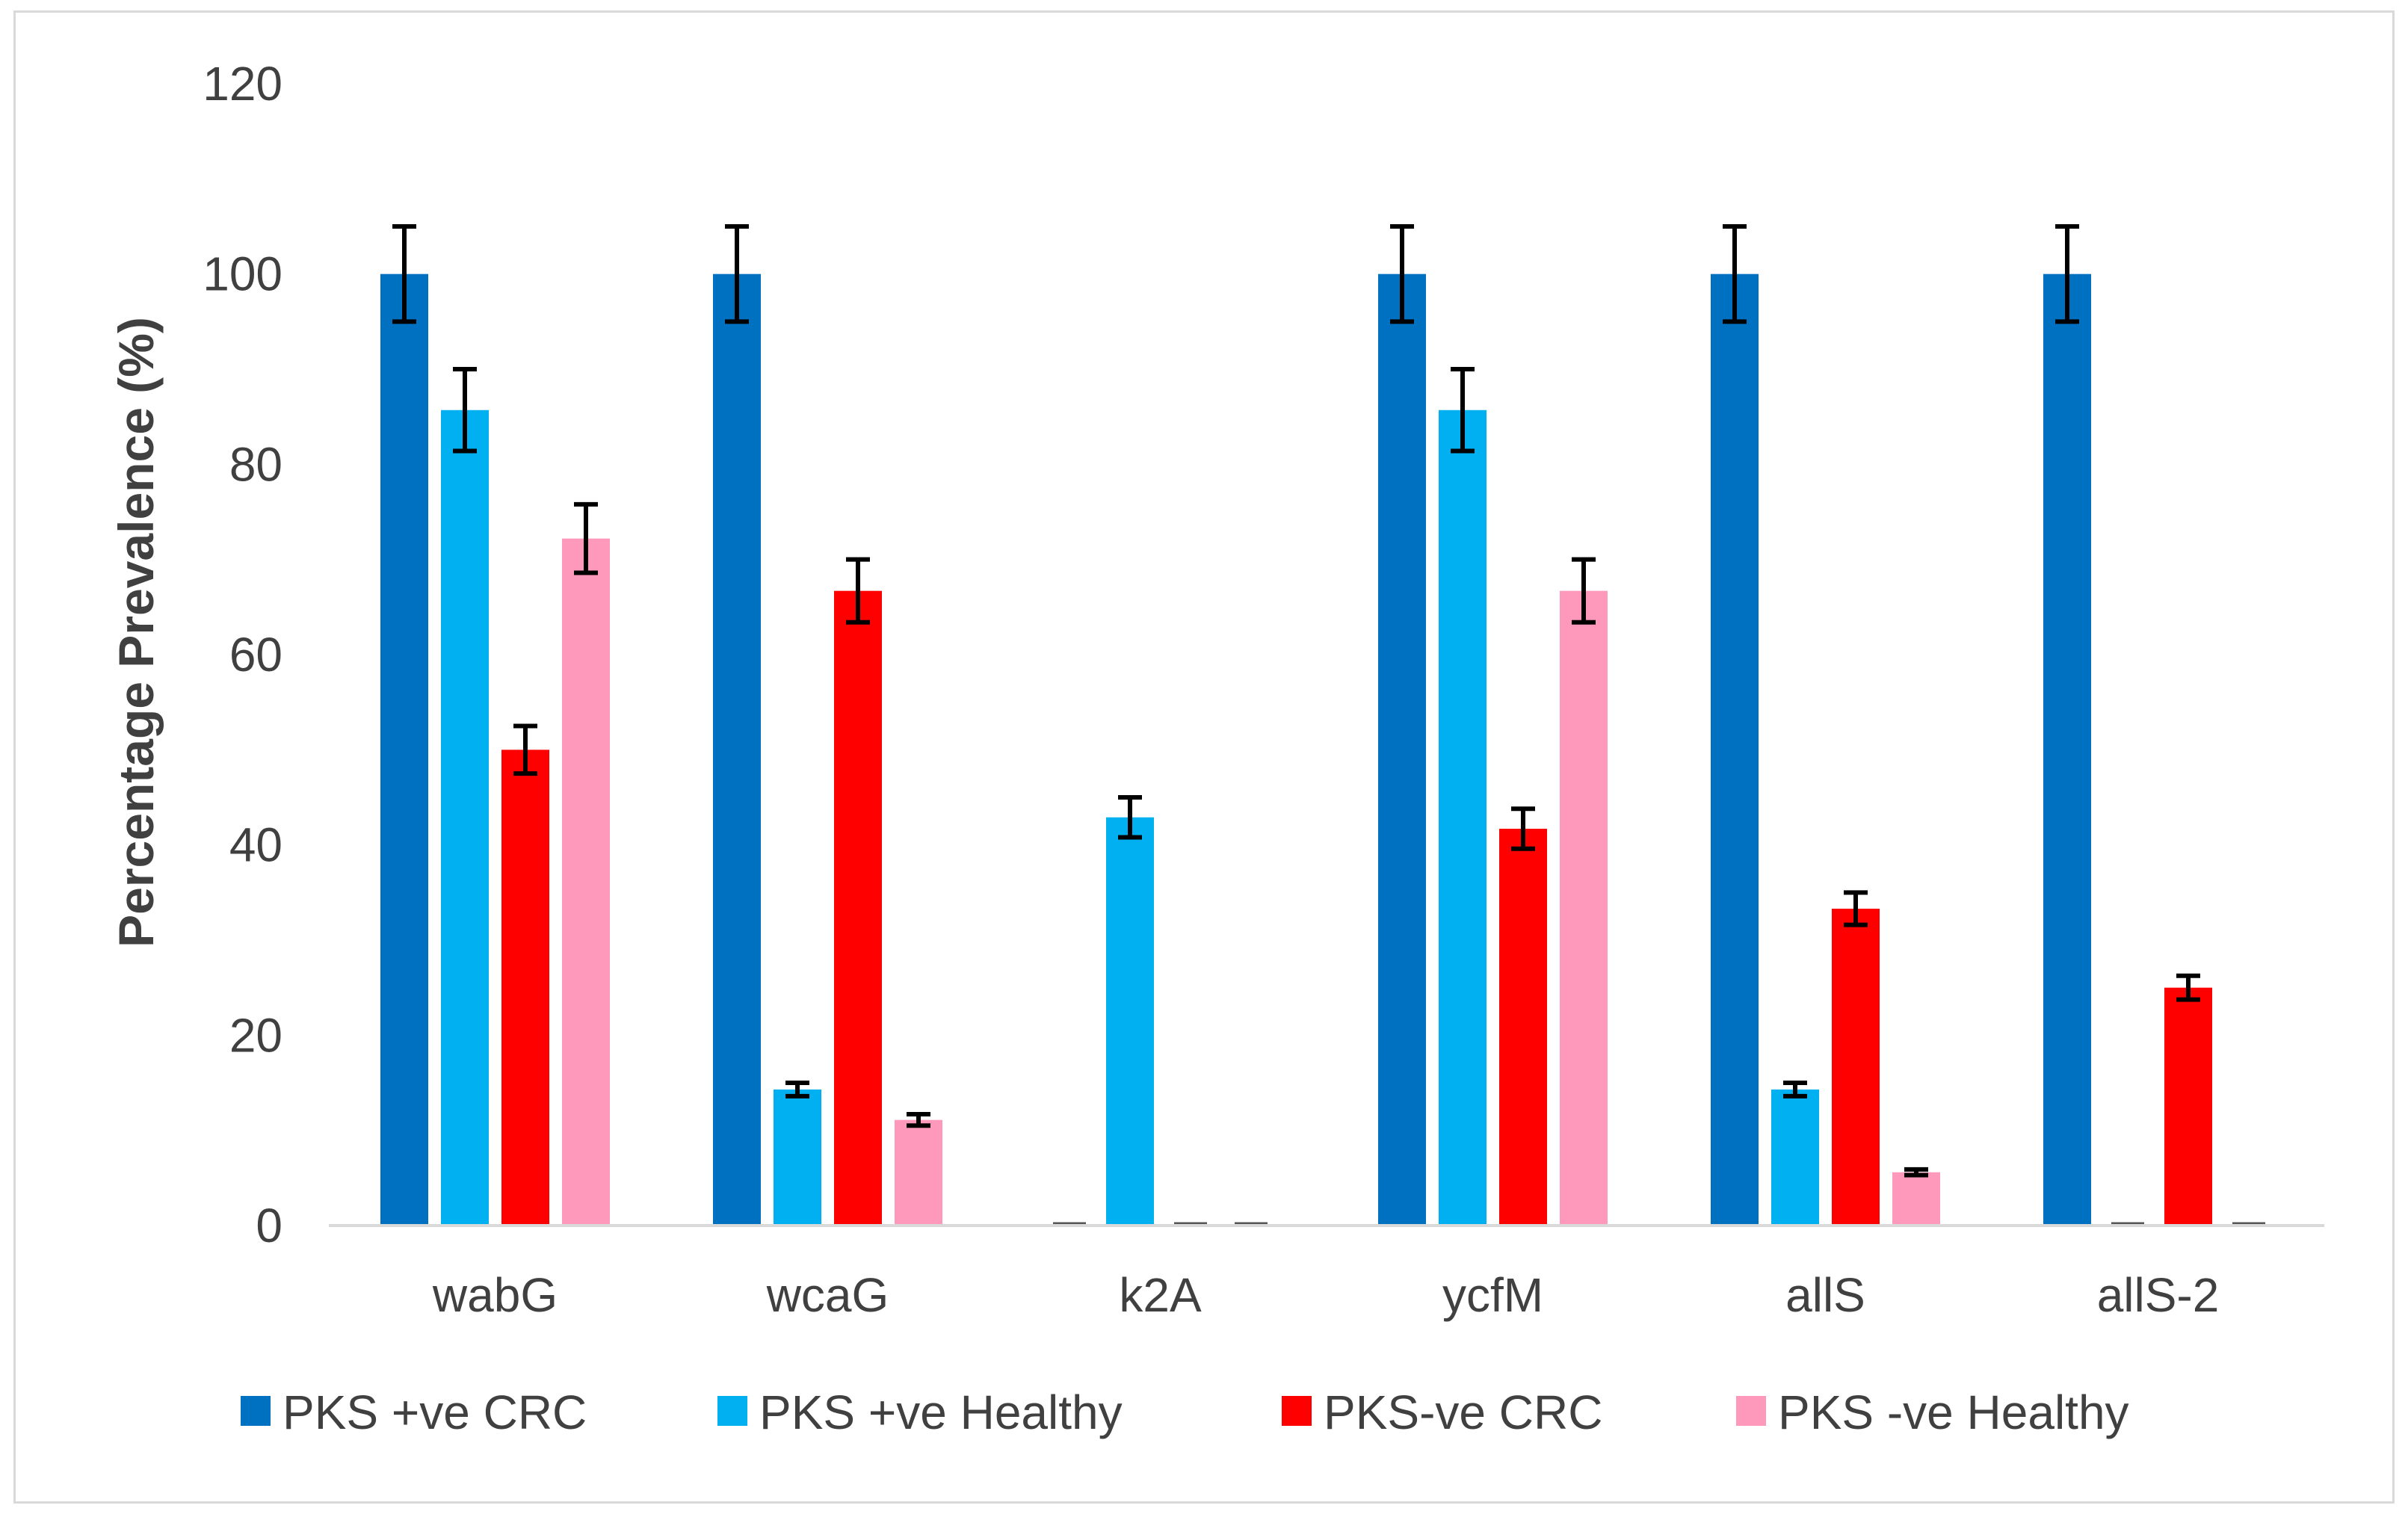 This screenshot has width=2408, height=1517. What do you see at coordinates (1160, 1295) in the screenshot?
I see `x-tick-label: k2A` at bounding box center [1160, 1295].